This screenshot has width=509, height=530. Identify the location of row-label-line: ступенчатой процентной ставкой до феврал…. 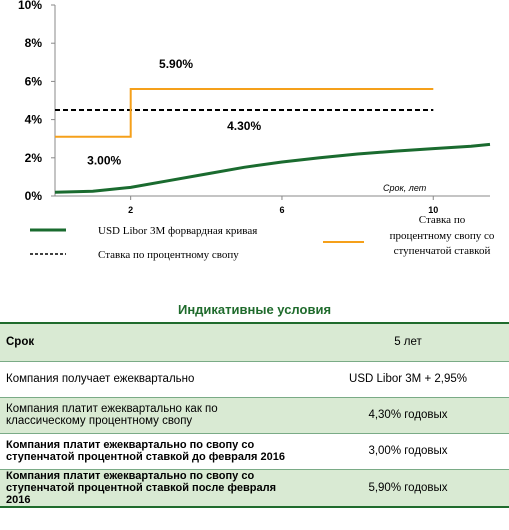
(145, 457).